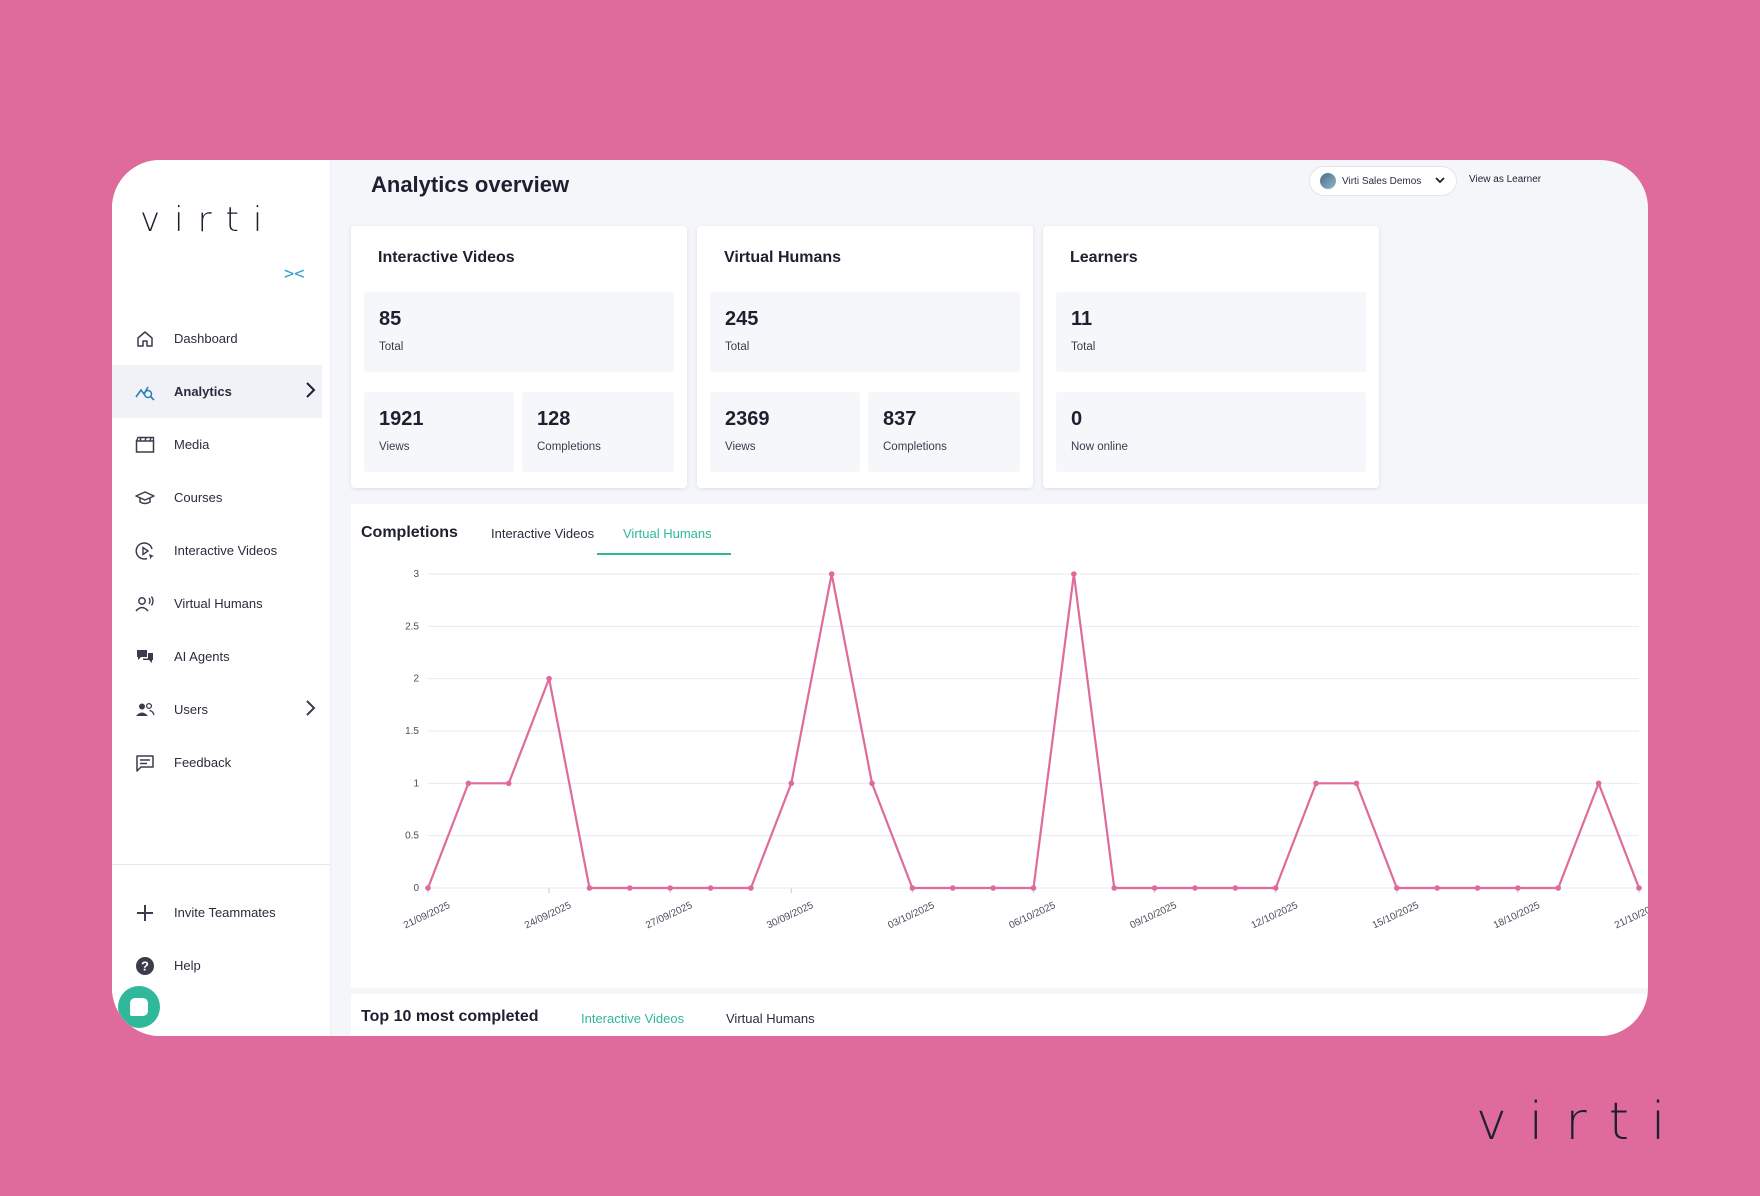 The height and width of the screenshot is (1196, 1760). What do you see at coordinates (145, 657) in the screenshot?
I see `chat-bubbles-icon` at bounding box center [145, 657].